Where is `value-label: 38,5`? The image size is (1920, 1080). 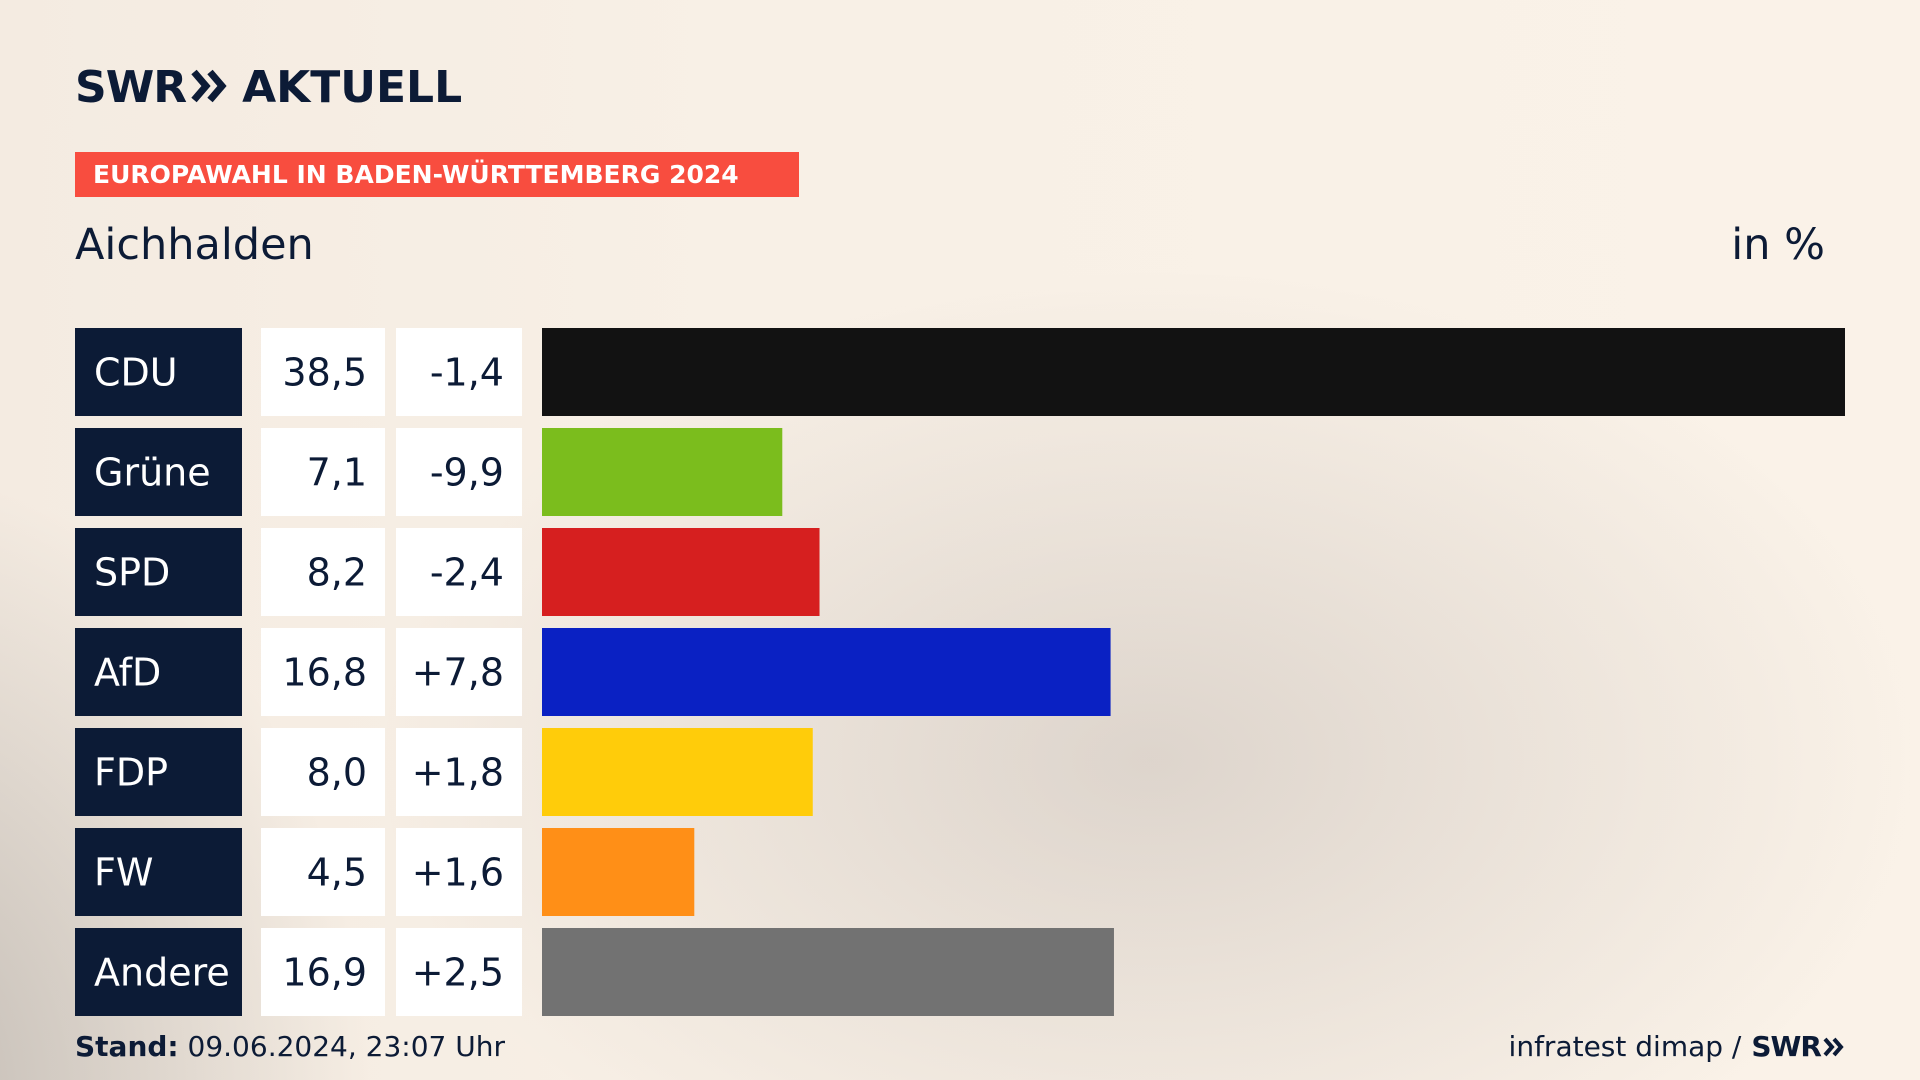
value-label: 38,5 is located at coordinates (324, 373).